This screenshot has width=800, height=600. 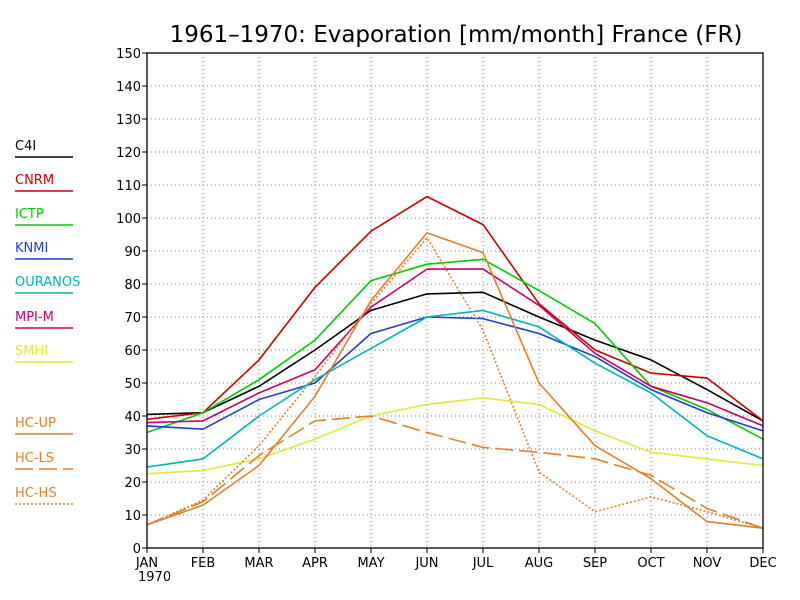 I want to click on legend-label-ouranos: OURANOS, so click(x=47, y=282).